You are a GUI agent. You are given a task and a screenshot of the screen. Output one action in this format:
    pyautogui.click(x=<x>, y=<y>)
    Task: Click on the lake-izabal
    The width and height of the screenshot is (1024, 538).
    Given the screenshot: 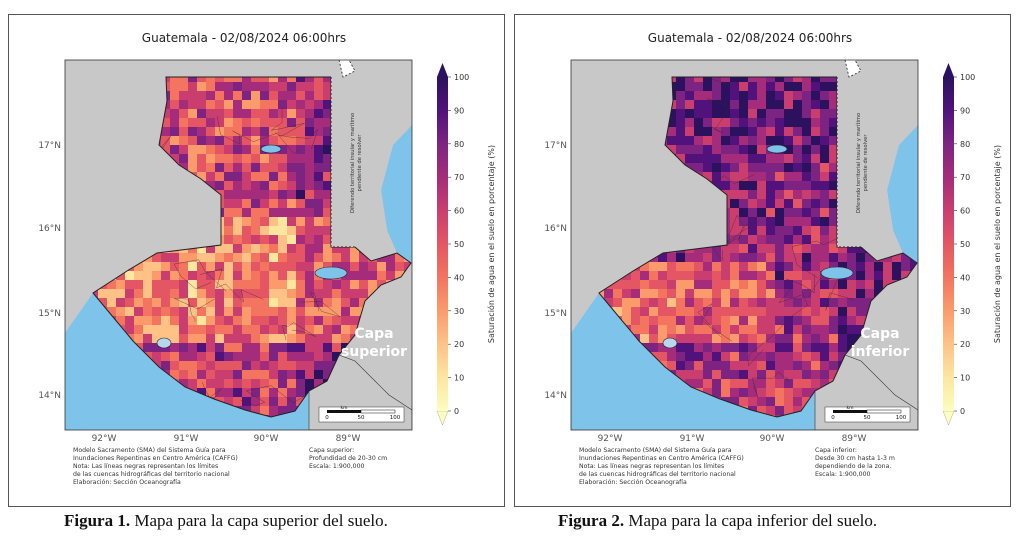 What is the action you would take?
    pyautogui.click(x=837, y=273)
    